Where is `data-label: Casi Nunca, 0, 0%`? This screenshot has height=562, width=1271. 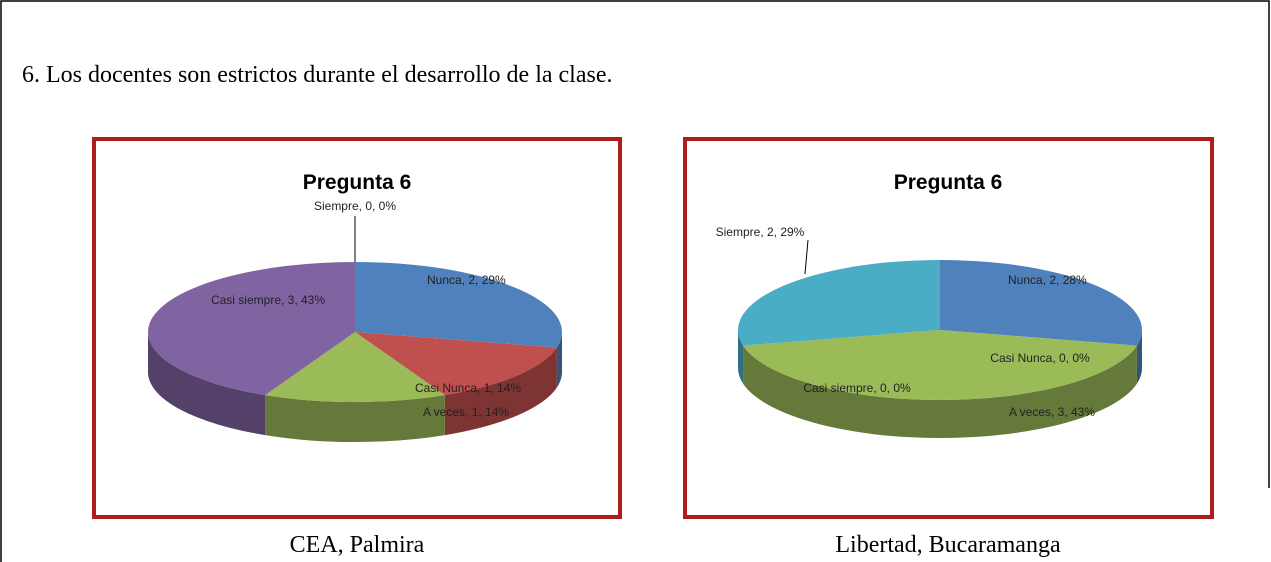 data-label: Casi Nunca, 0, 0% is located at coordinates (1040, 358).